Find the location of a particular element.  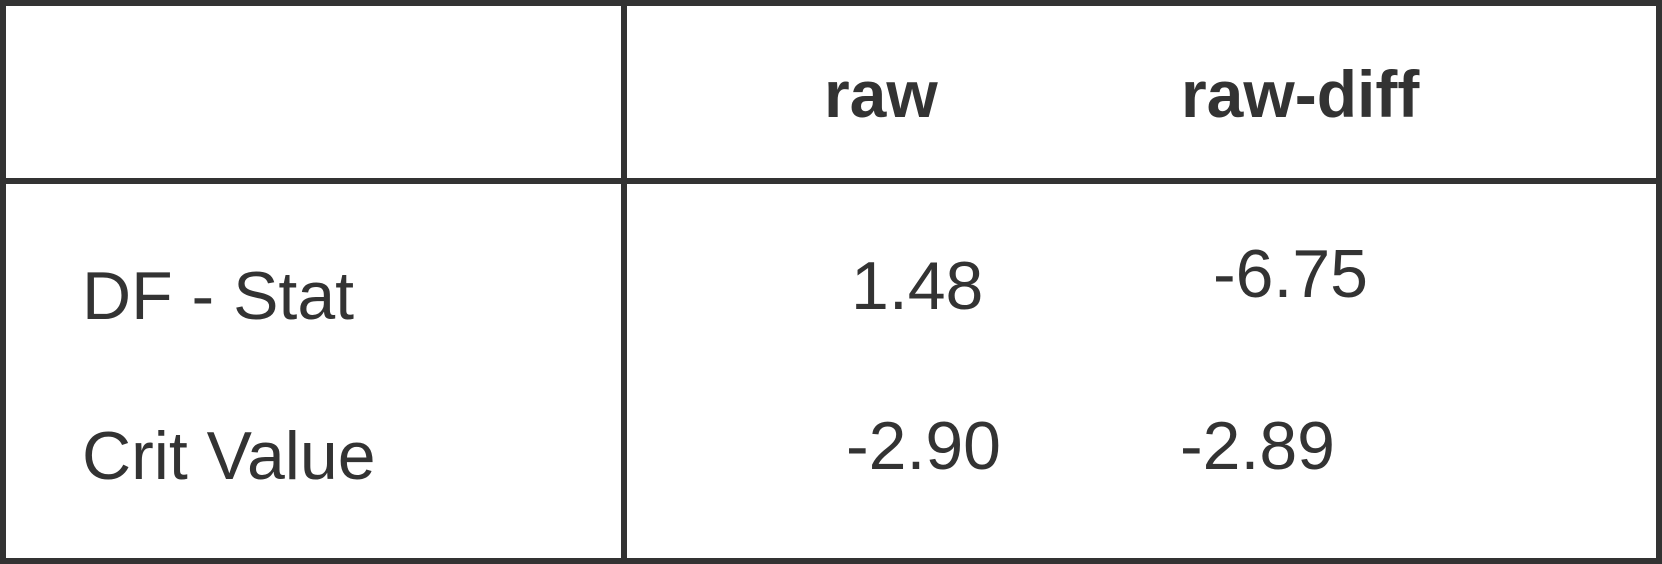

cell-df-stat-raw: 1.48 is located at coordinates (917, 286).